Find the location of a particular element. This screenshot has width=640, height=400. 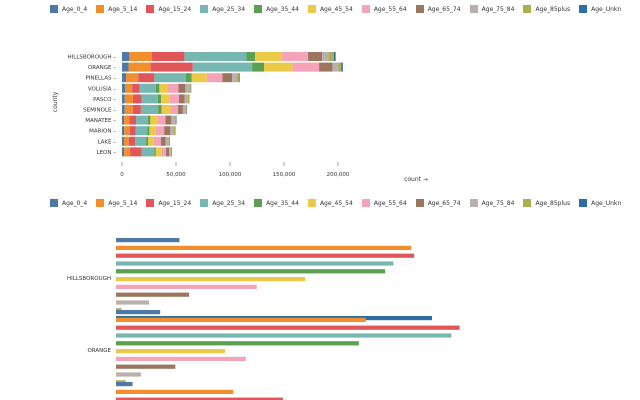

legend-item-age-35-44: Age_35_44 is located at coordinates (276, 203).